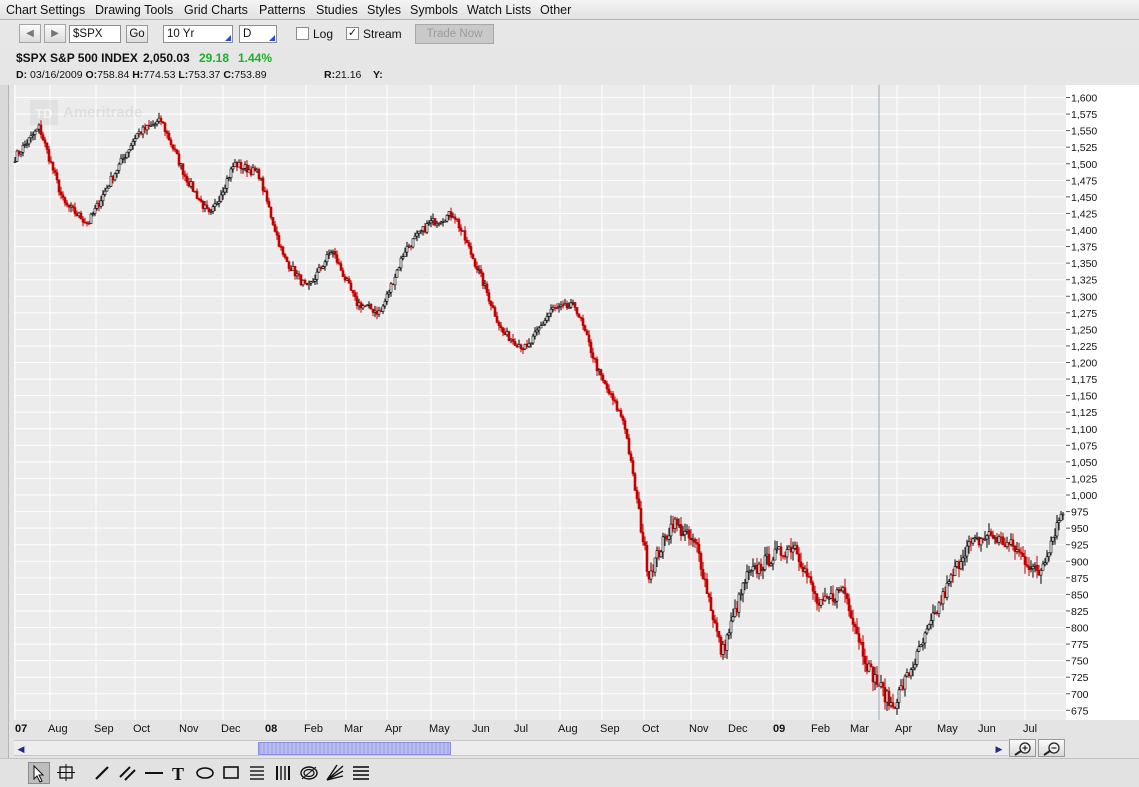  I want to click on menu-symbols: Symbols, so click(434, 10).